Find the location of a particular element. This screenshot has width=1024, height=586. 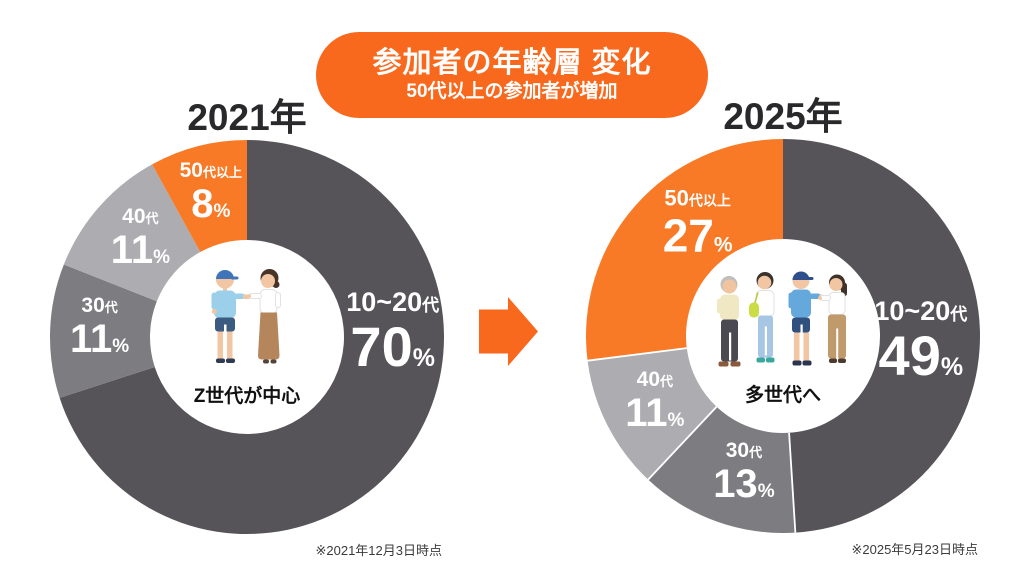

segment-label-30代: 30代 11% is located at coordinates (100, 327).